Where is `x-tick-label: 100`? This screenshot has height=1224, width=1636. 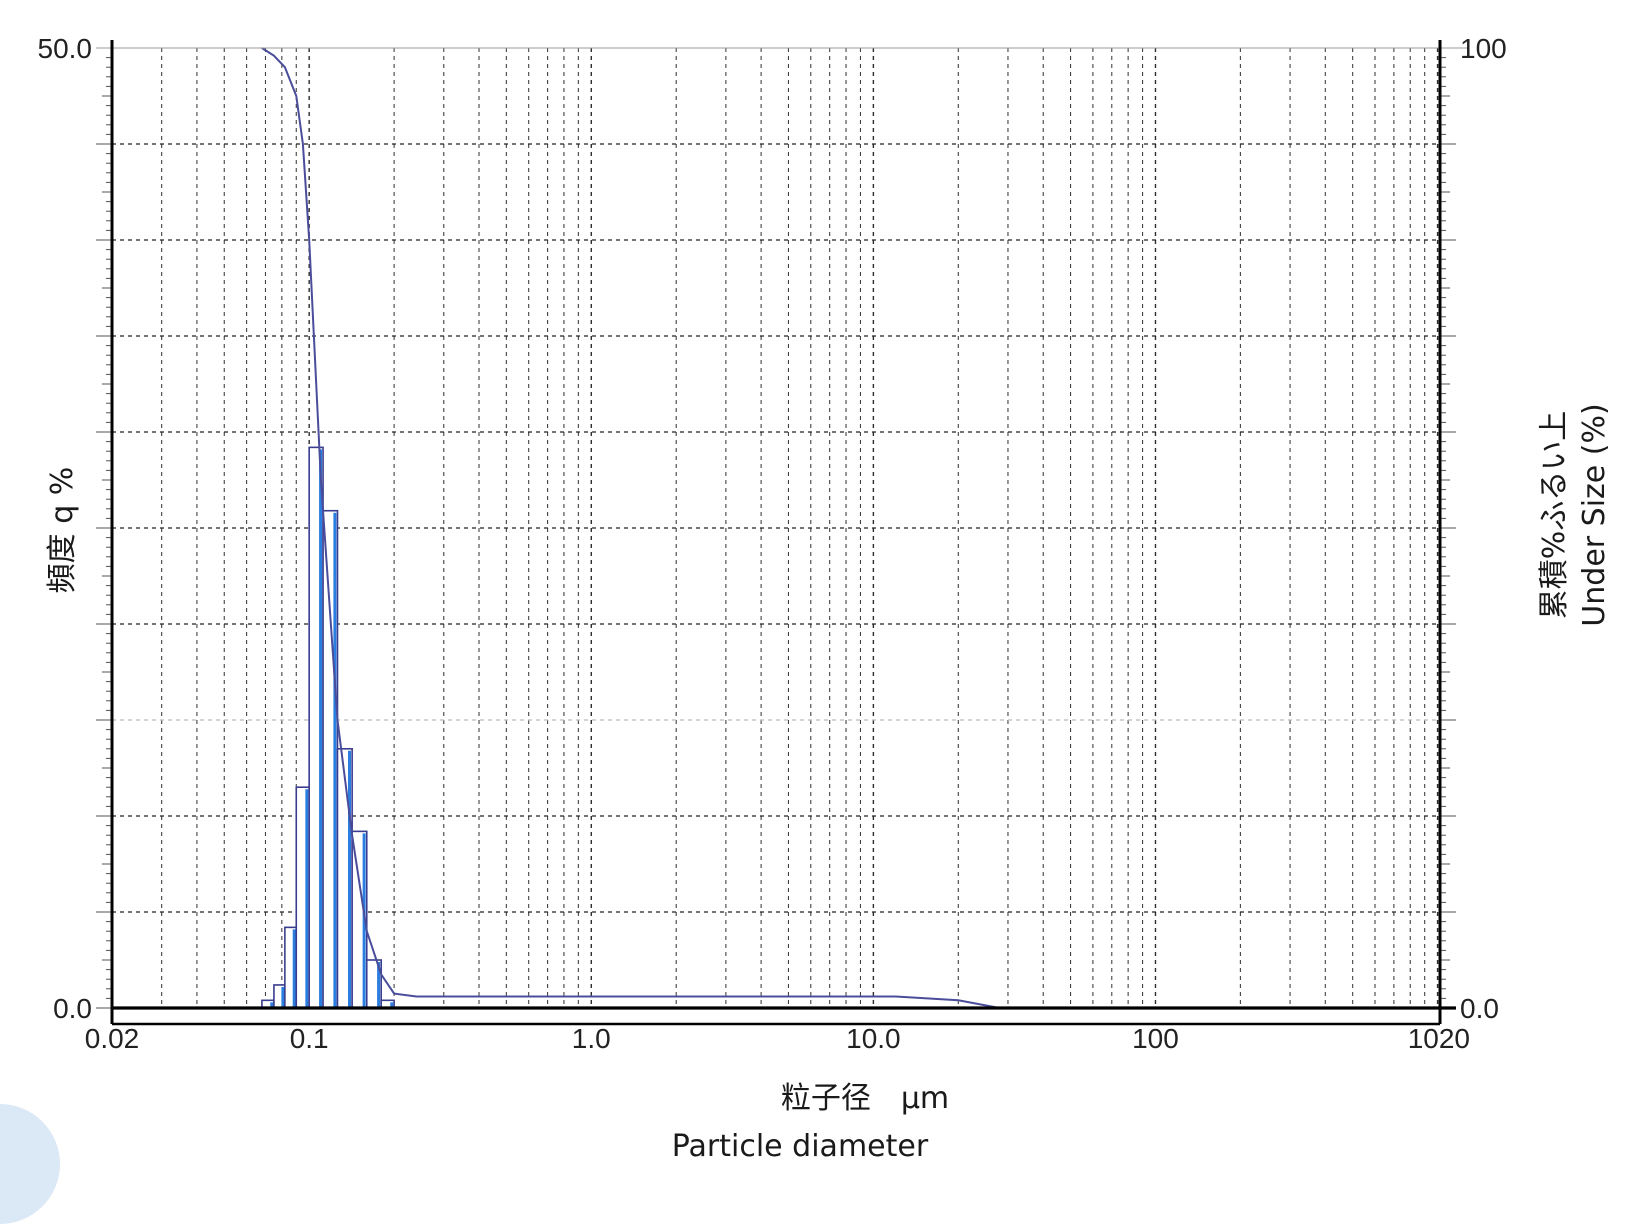
x-tick-label: 100 is located at coordinates (1155, 1038).